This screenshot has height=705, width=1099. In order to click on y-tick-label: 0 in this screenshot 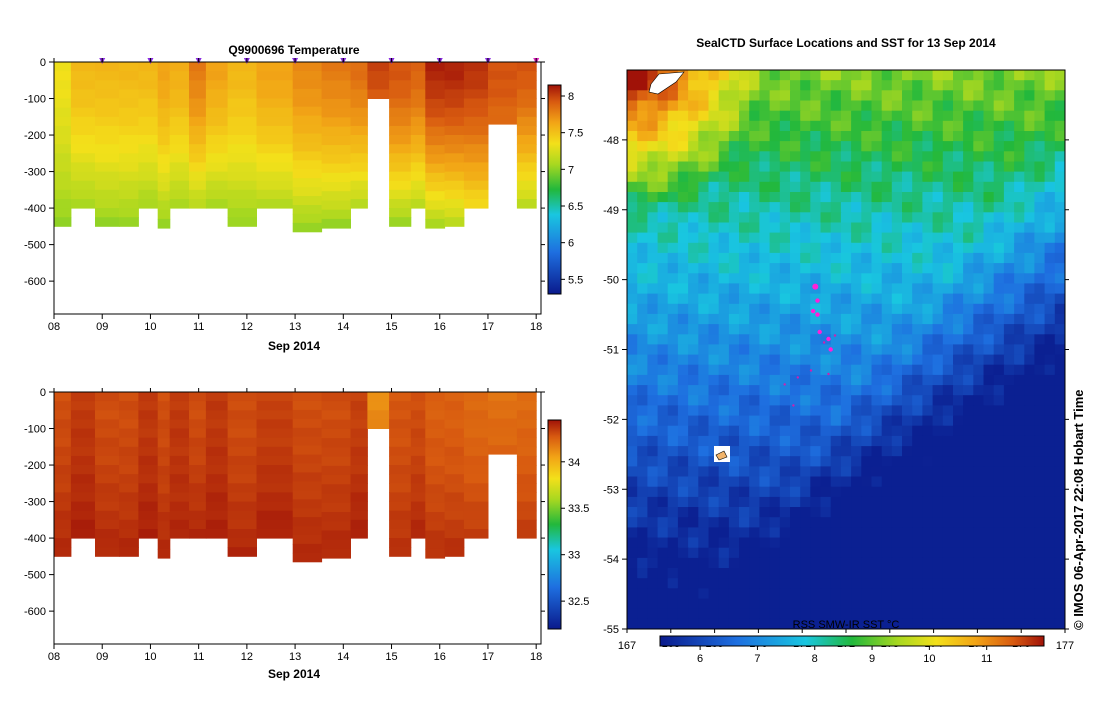, I will do `click(43, 393)`.